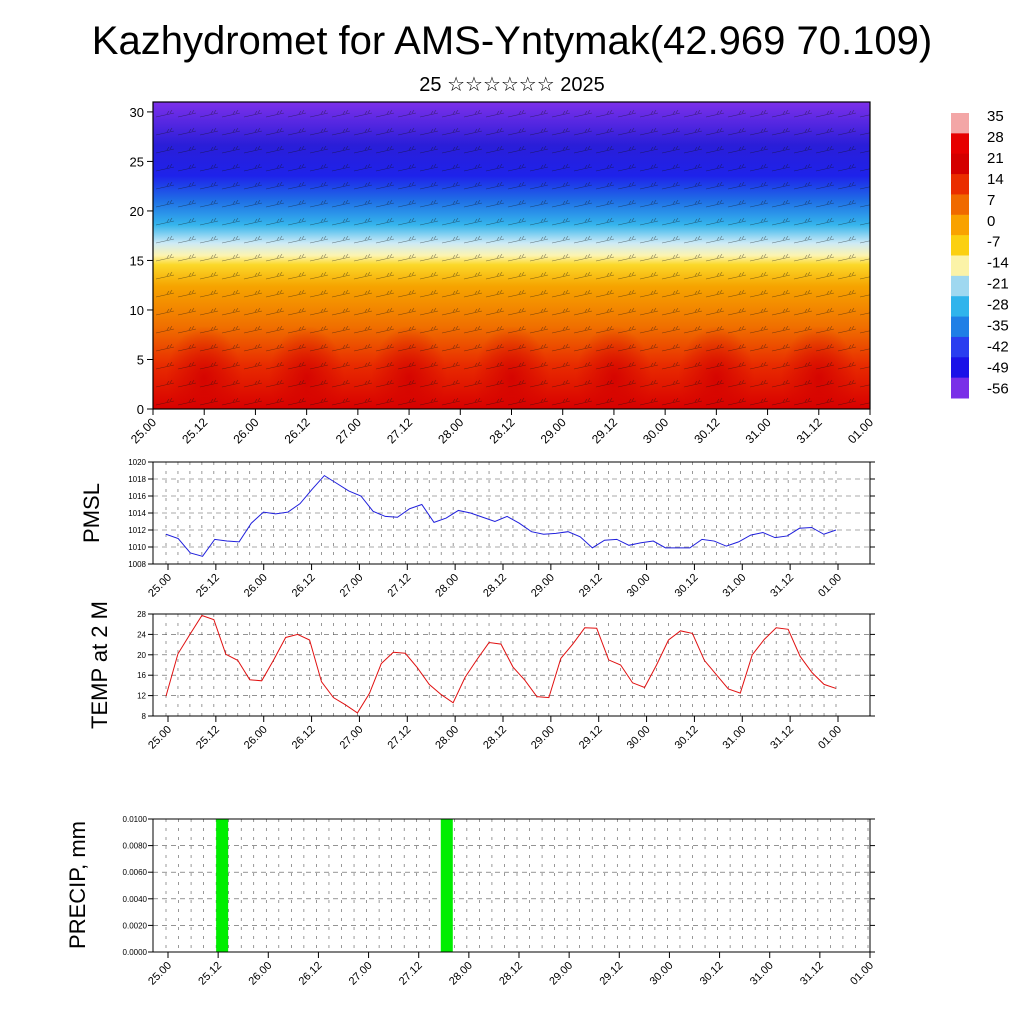 The width and height of the screenshot is (1024, 1024). I want to click on y-tick-label: 0.0020, so click(135, 925).